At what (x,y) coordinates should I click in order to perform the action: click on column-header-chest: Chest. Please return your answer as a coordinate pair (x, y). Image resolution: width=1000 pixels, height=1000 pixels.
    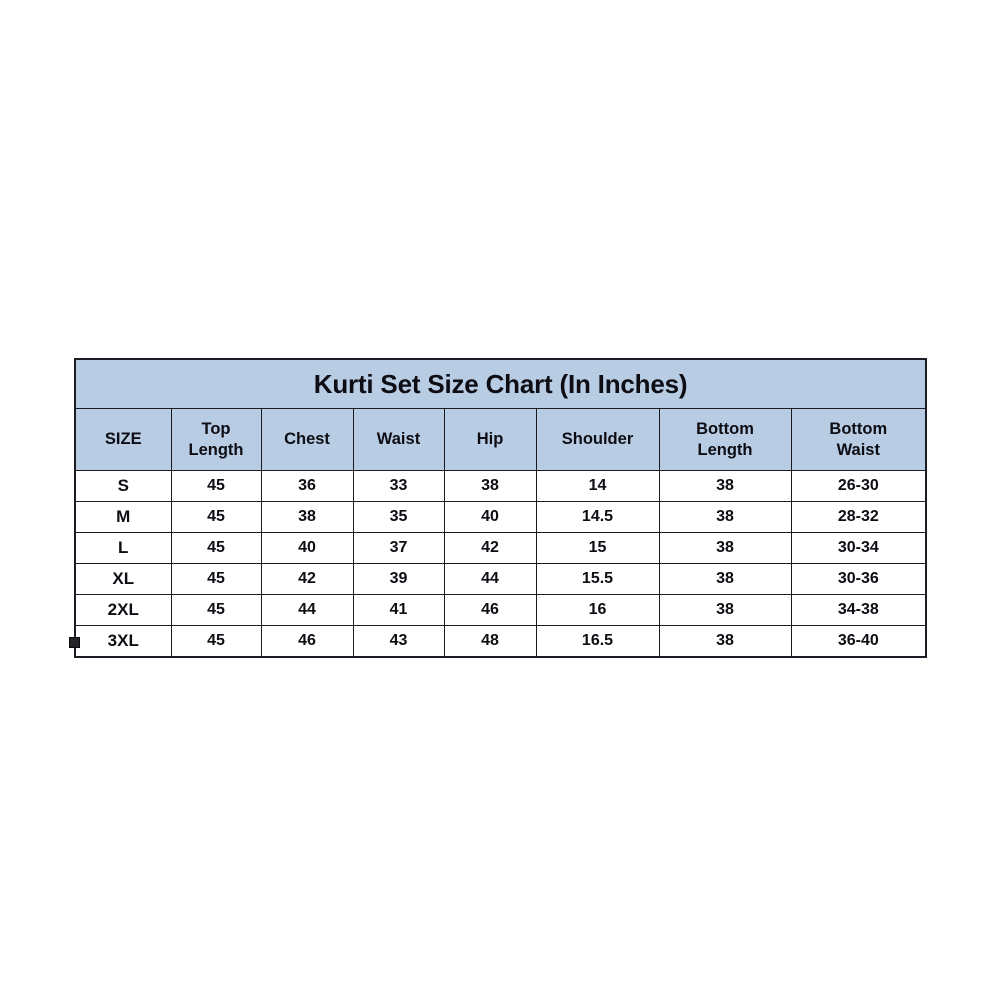
    Looking at the image, I should click on (307, 439).